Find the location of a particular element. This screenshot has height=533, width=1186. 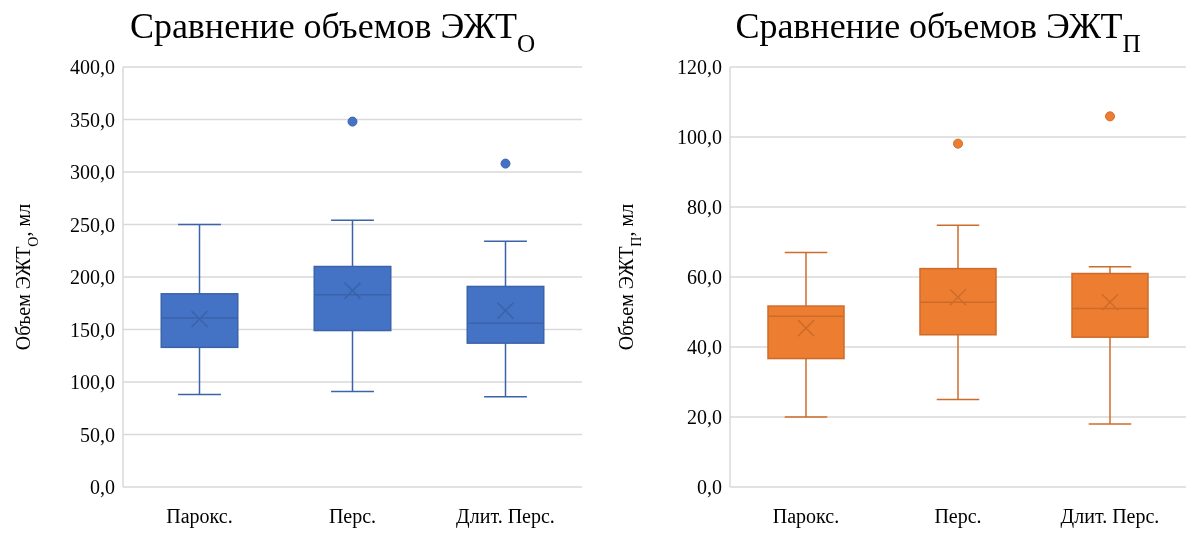

y-tick-label: 350,0 is located at coordinates (92, 119).